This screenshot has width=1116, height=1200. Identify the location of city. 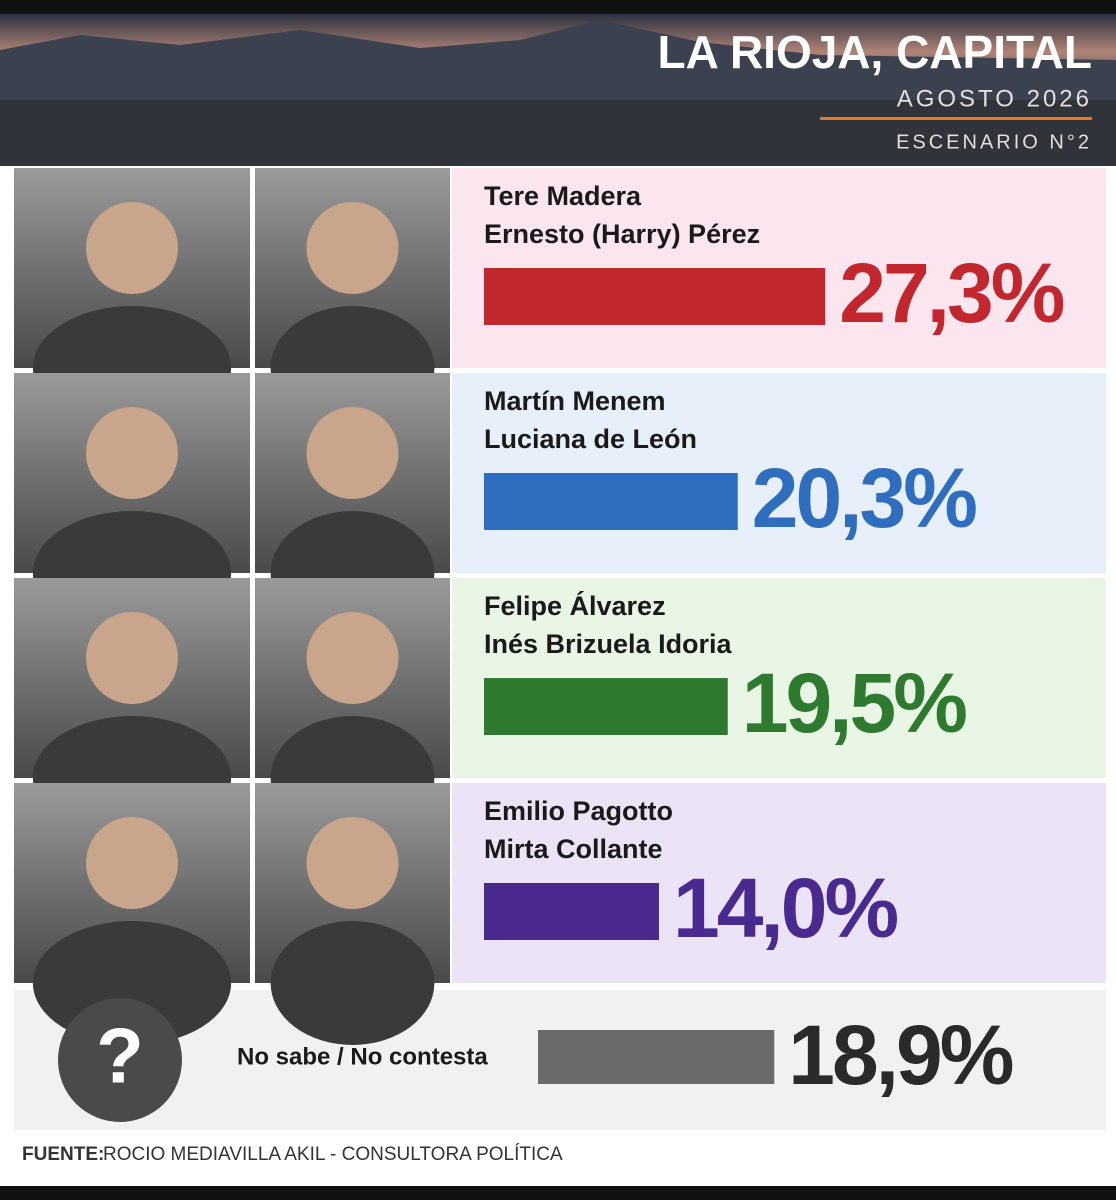
(558, 133).